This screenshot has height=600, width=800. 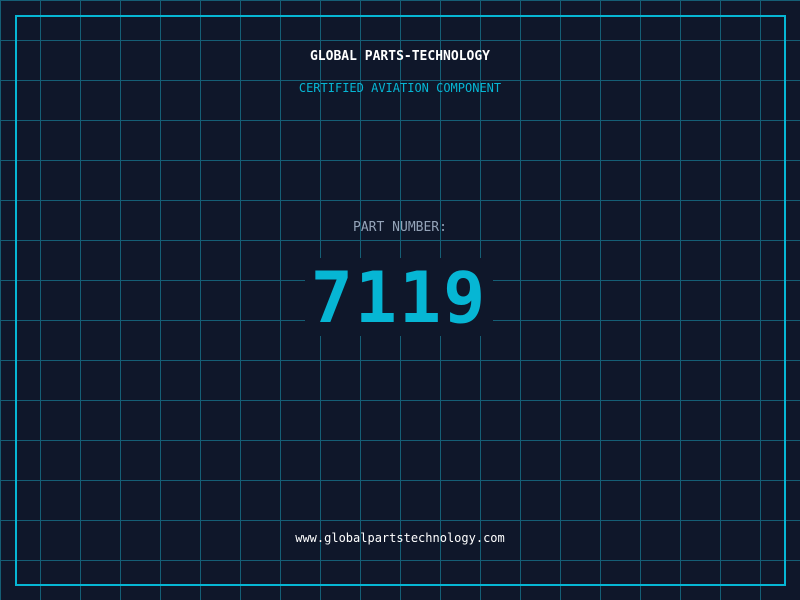 I want to click on part-number-value: 7119, so click(x=399, y=298).